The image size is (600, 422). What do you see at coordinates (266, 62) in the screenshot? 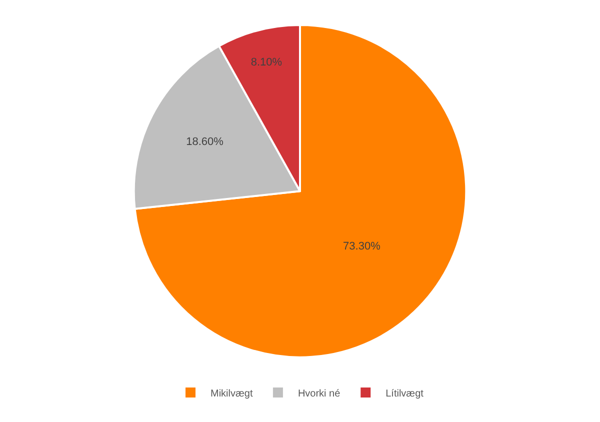
I see `data-label: 8.10%` at bounding box center [266, 62].